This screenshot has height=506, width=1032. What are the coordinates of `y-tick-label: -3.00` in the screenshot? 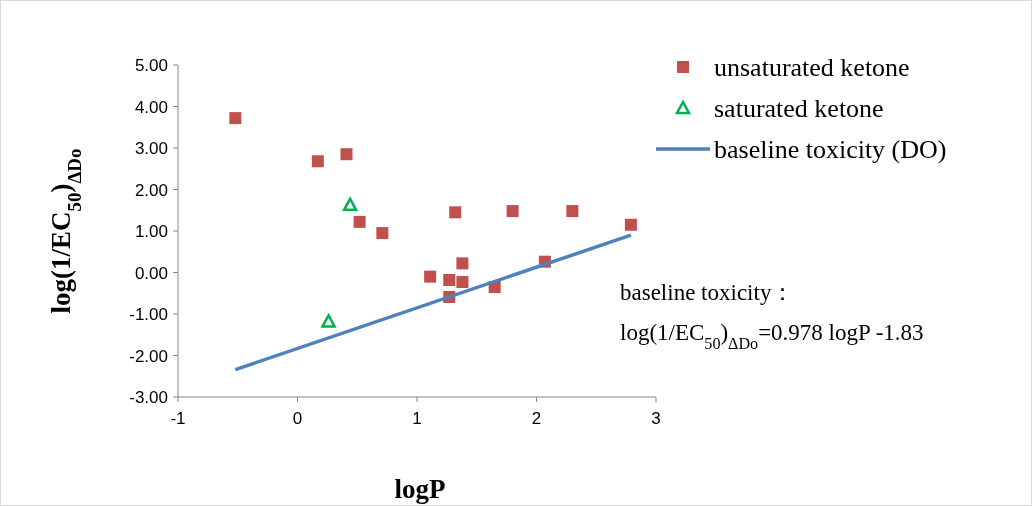 It's located at (148, 397).